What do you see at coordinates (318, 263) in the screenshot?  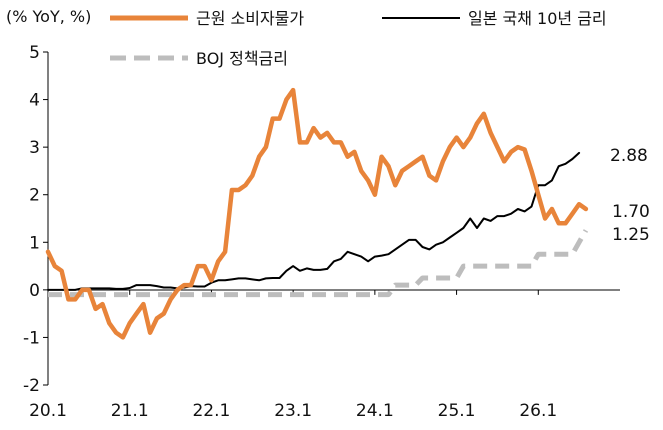 I see `series-line-boj-rate` at bounding box center [318, 263].